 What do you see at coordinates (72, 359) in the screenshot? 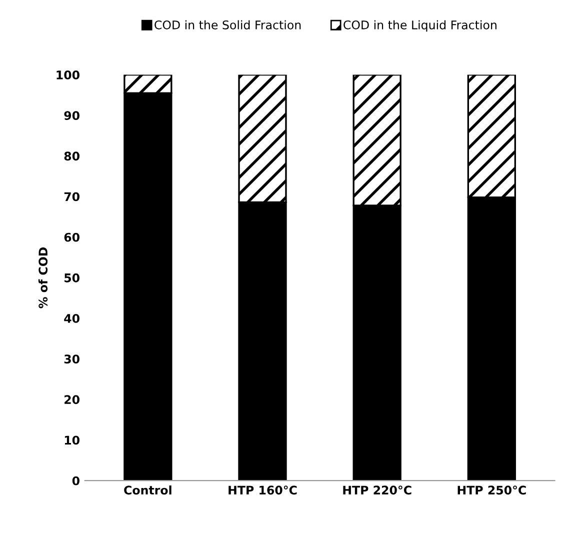
I see `y-tick-label: 30` at bounding box center [72, 359].